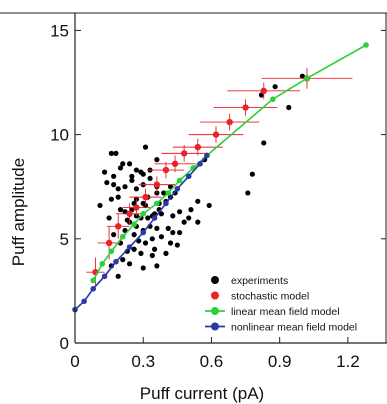 The image size is (387, 404). Describe the element at coordinates (249, 281) in the screenshot. I see `legend-entry: experiments` at that location.